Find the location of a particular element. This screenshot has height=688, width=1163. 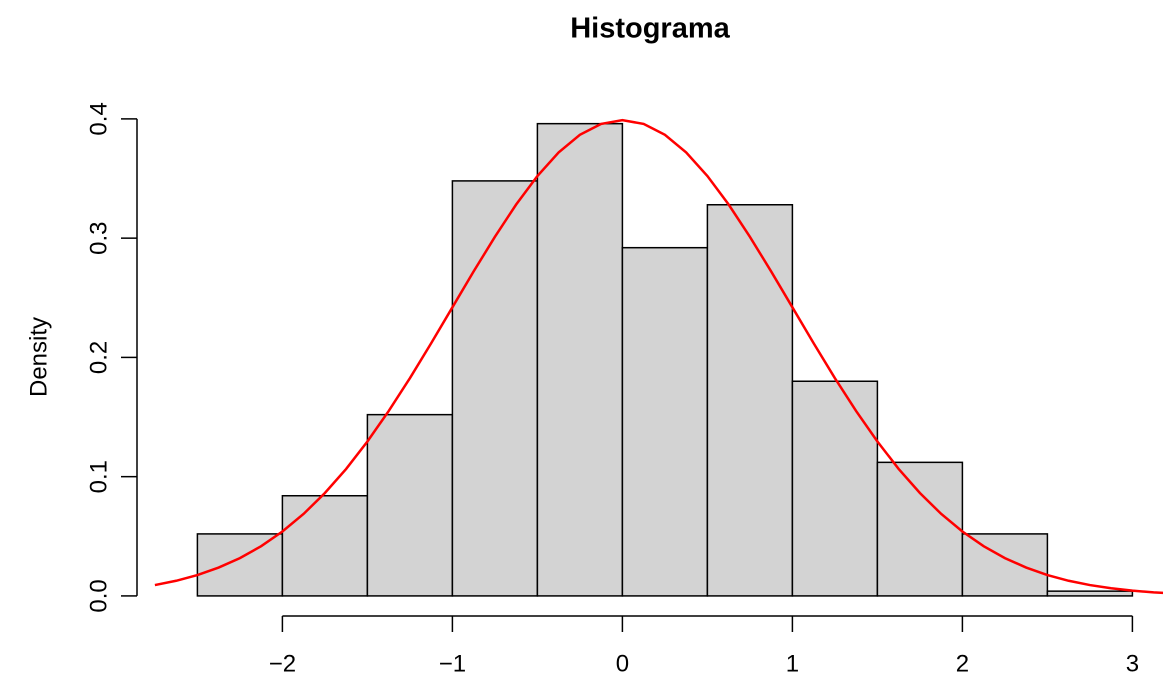

x-tick-label: 2 is located at coordinates (962, 663).